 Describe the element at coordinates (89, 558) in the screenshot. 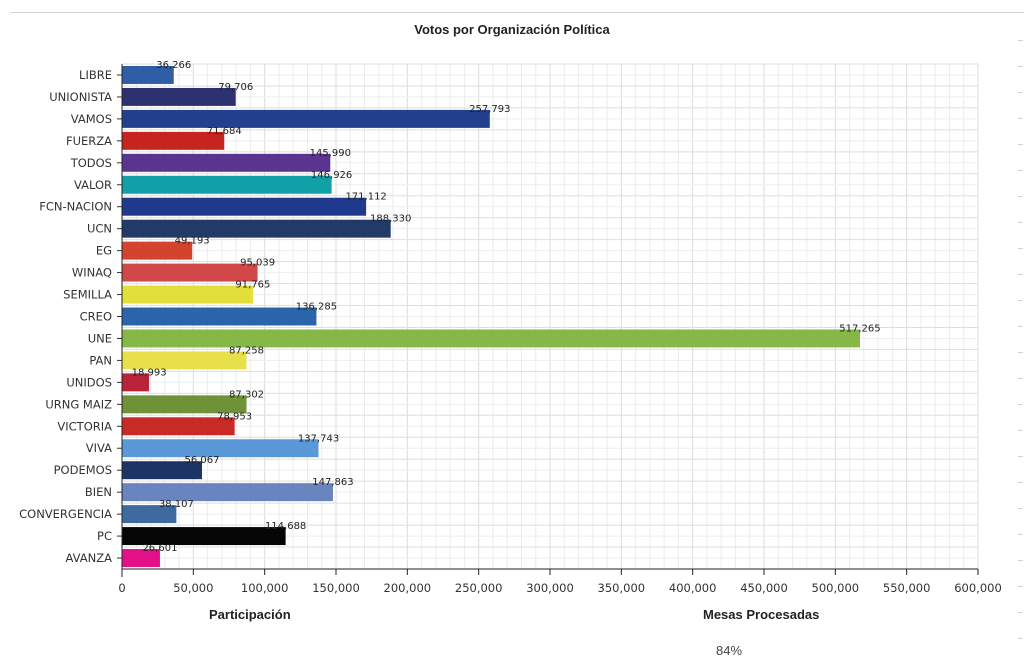

I see `category-label: AVANZA` at that location.